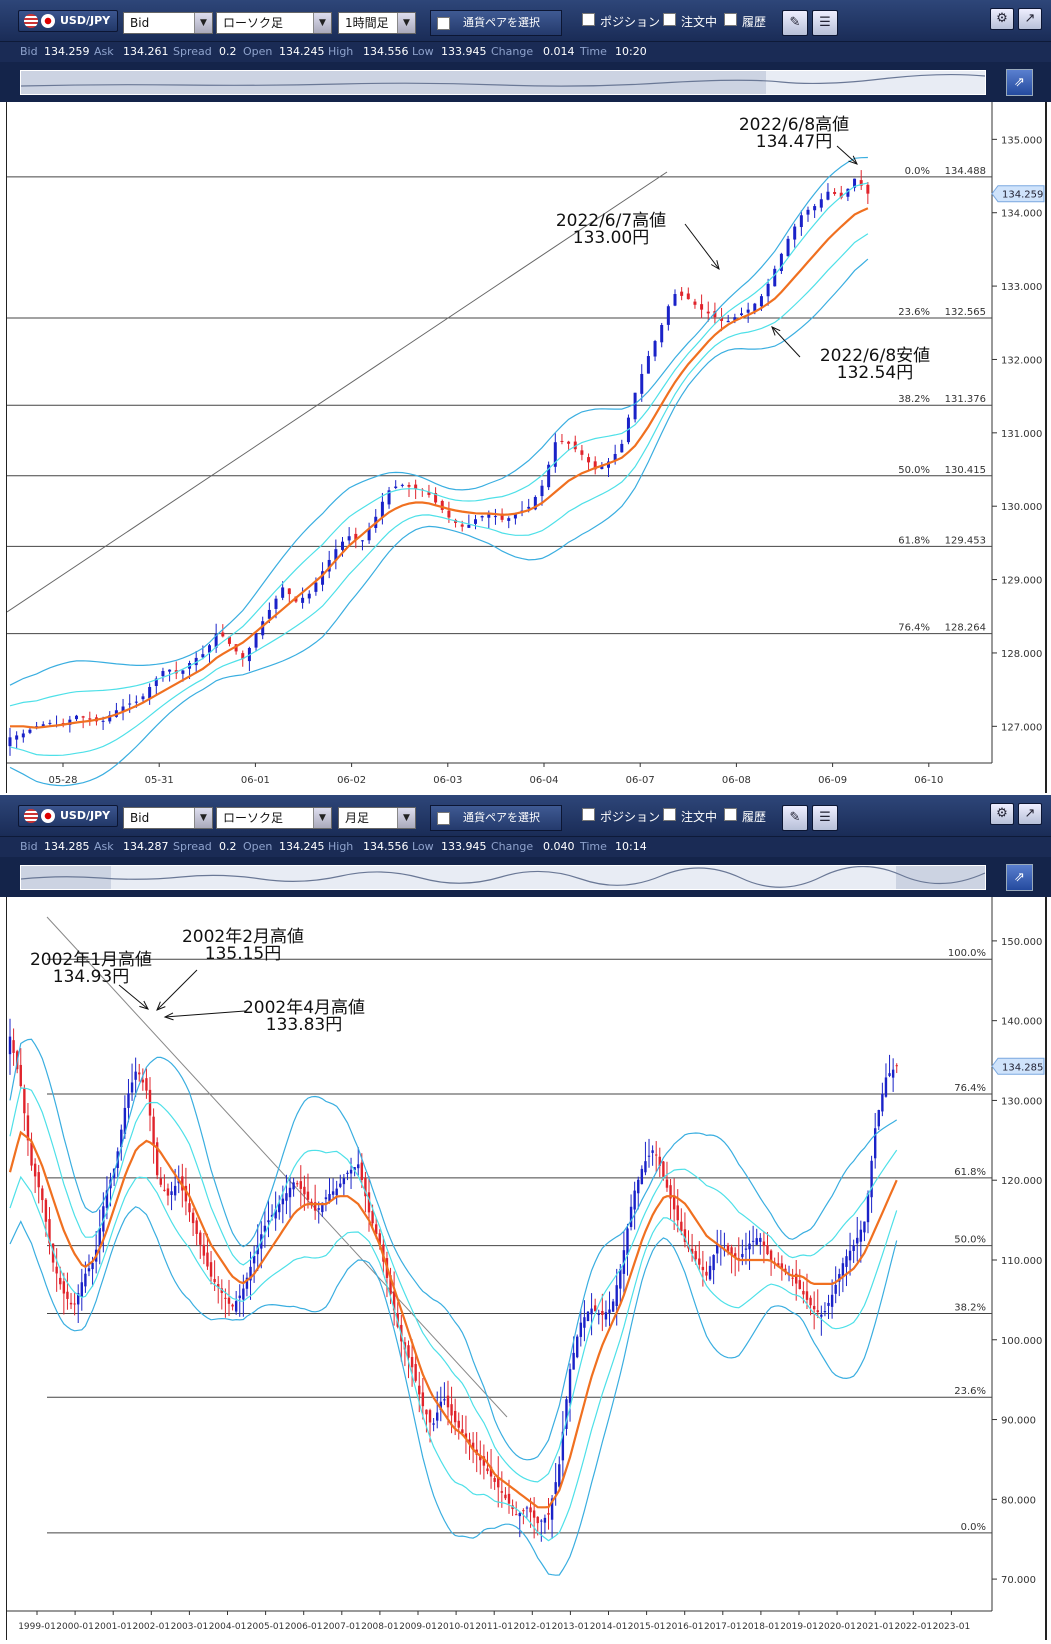 The image size is (1051, 1644). I want to click on x-tick-label: 2011-01, so click(494, 1627).